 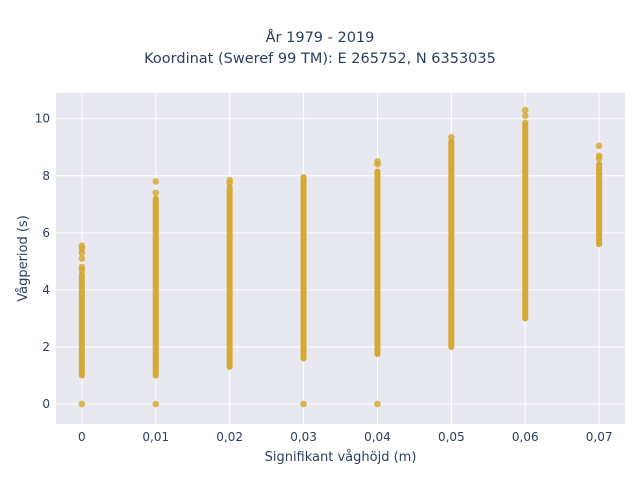 I want to click on chart-title-line-1: År 1979 - 2019, so click(x=320, y=38).